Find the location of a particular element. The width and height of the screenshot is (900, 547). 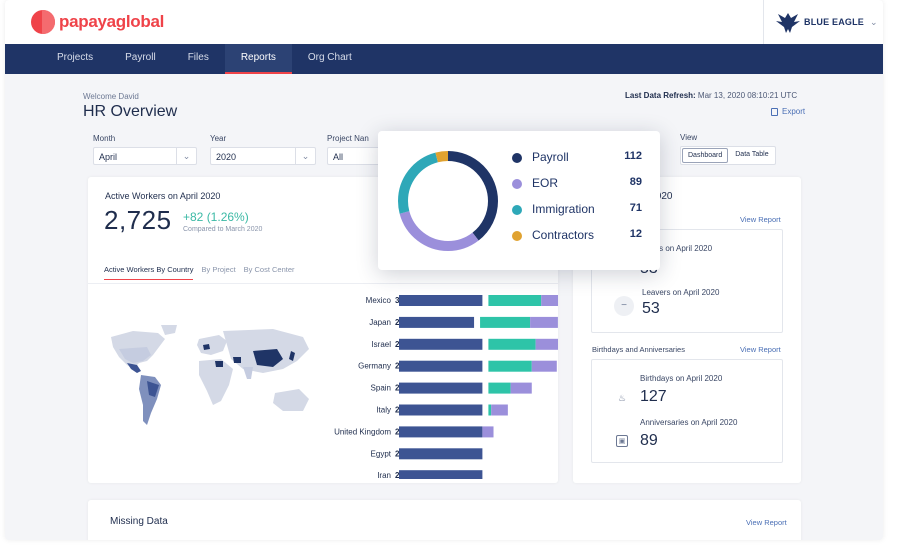

donut-slice-immigration is located at coordinates (448, 201).